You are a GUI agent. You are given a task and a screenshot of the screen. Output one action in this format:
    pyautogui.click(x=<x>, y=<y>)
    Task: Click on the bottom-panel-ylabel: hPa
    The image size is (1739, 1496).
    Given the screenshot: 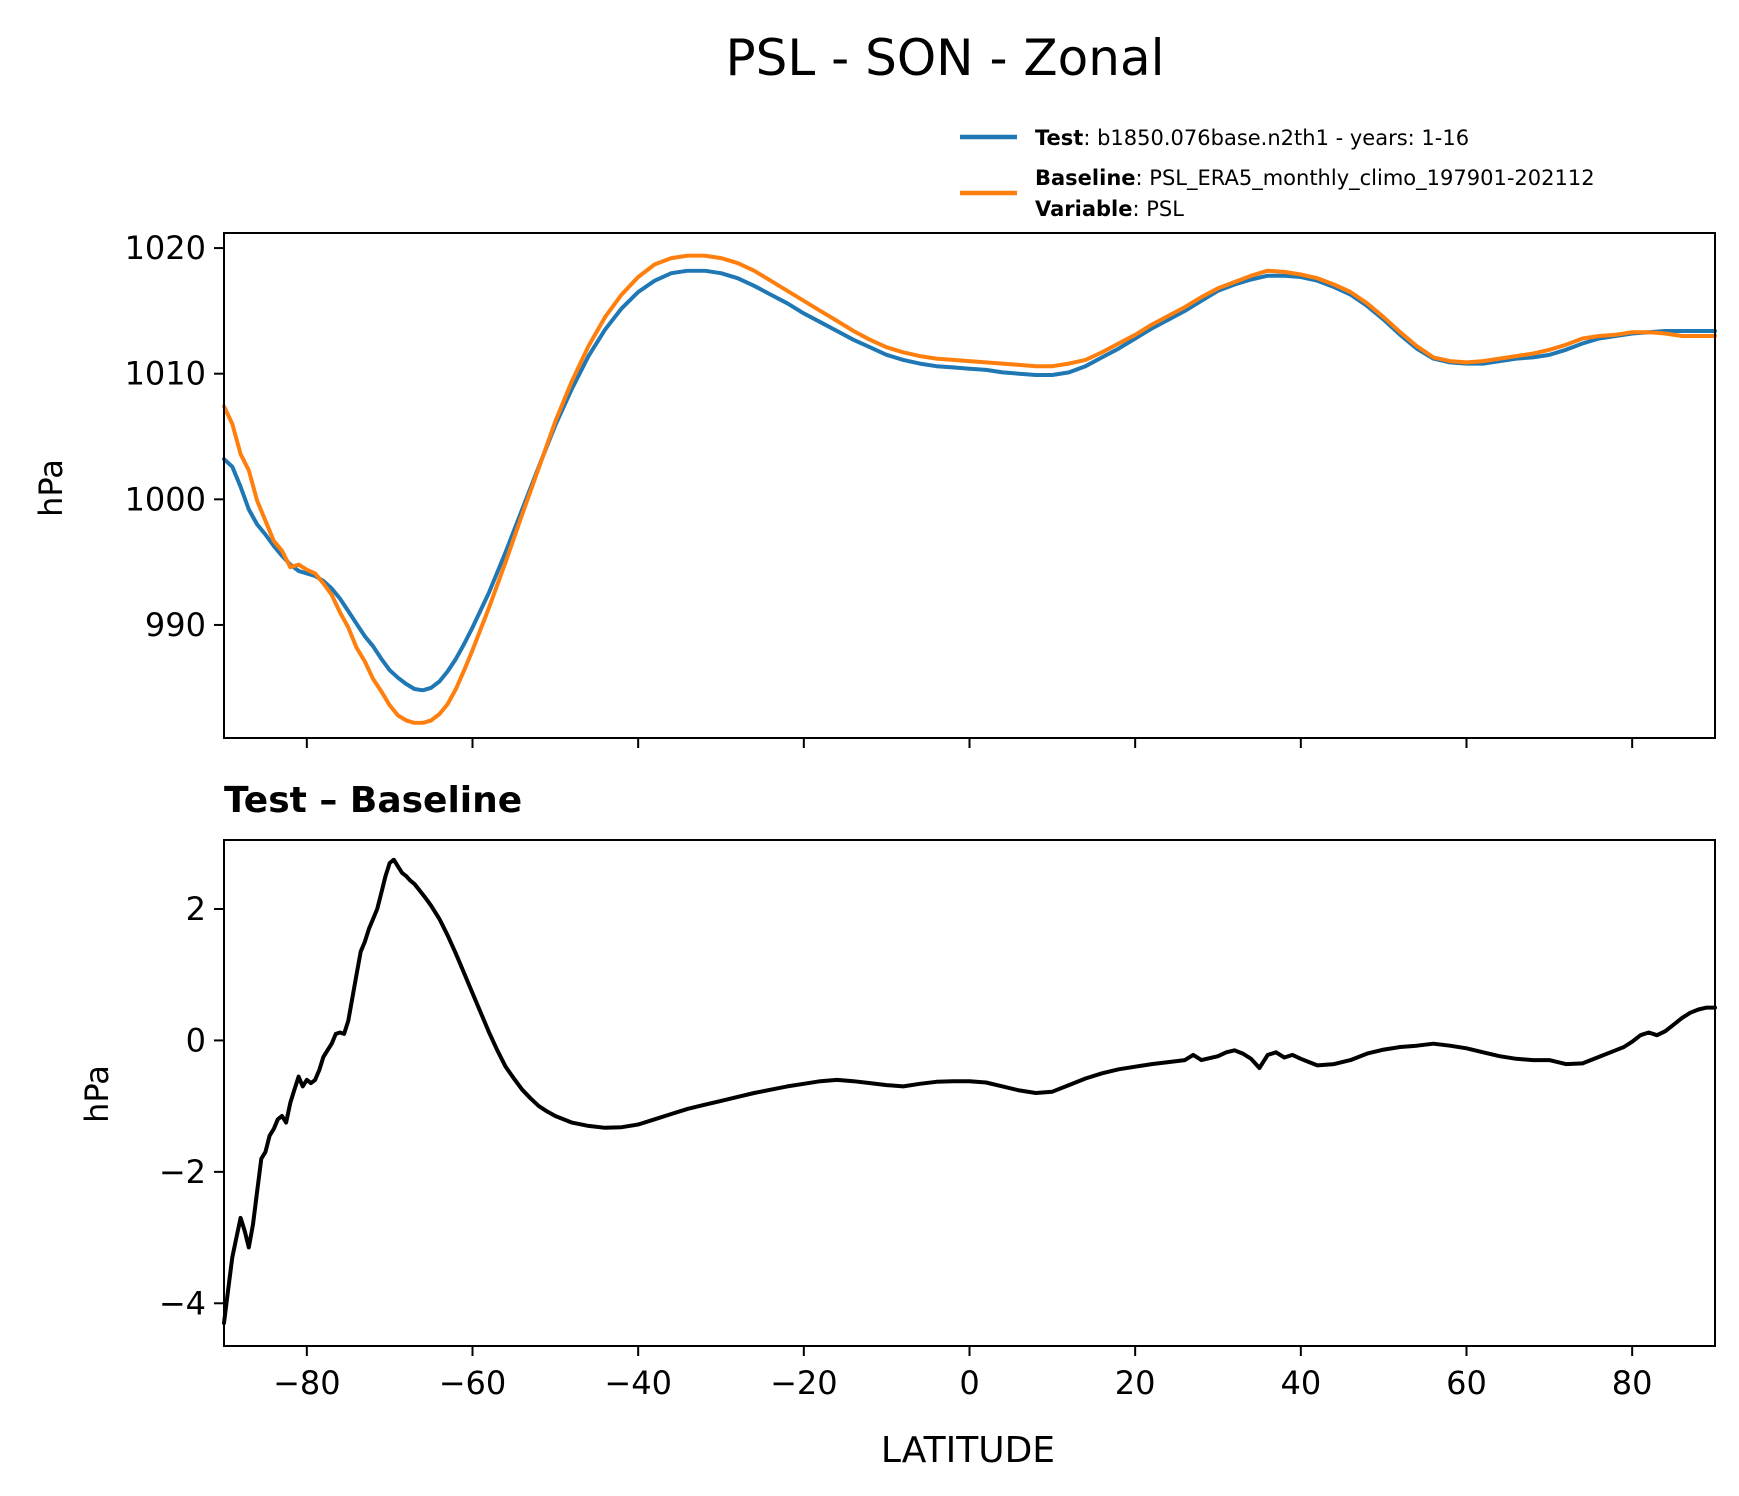 What is the action you would take?
    pyautogui.click(x=97, y=1094)
    